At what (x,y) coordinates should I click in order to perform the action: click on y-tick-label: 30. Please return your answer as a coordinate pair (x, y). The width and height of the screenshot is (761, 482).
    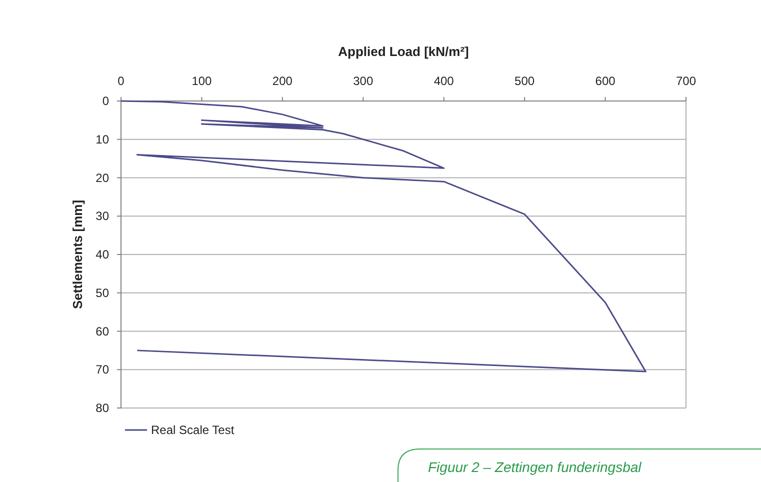
    Looking at the image, I should click on (103, 216).